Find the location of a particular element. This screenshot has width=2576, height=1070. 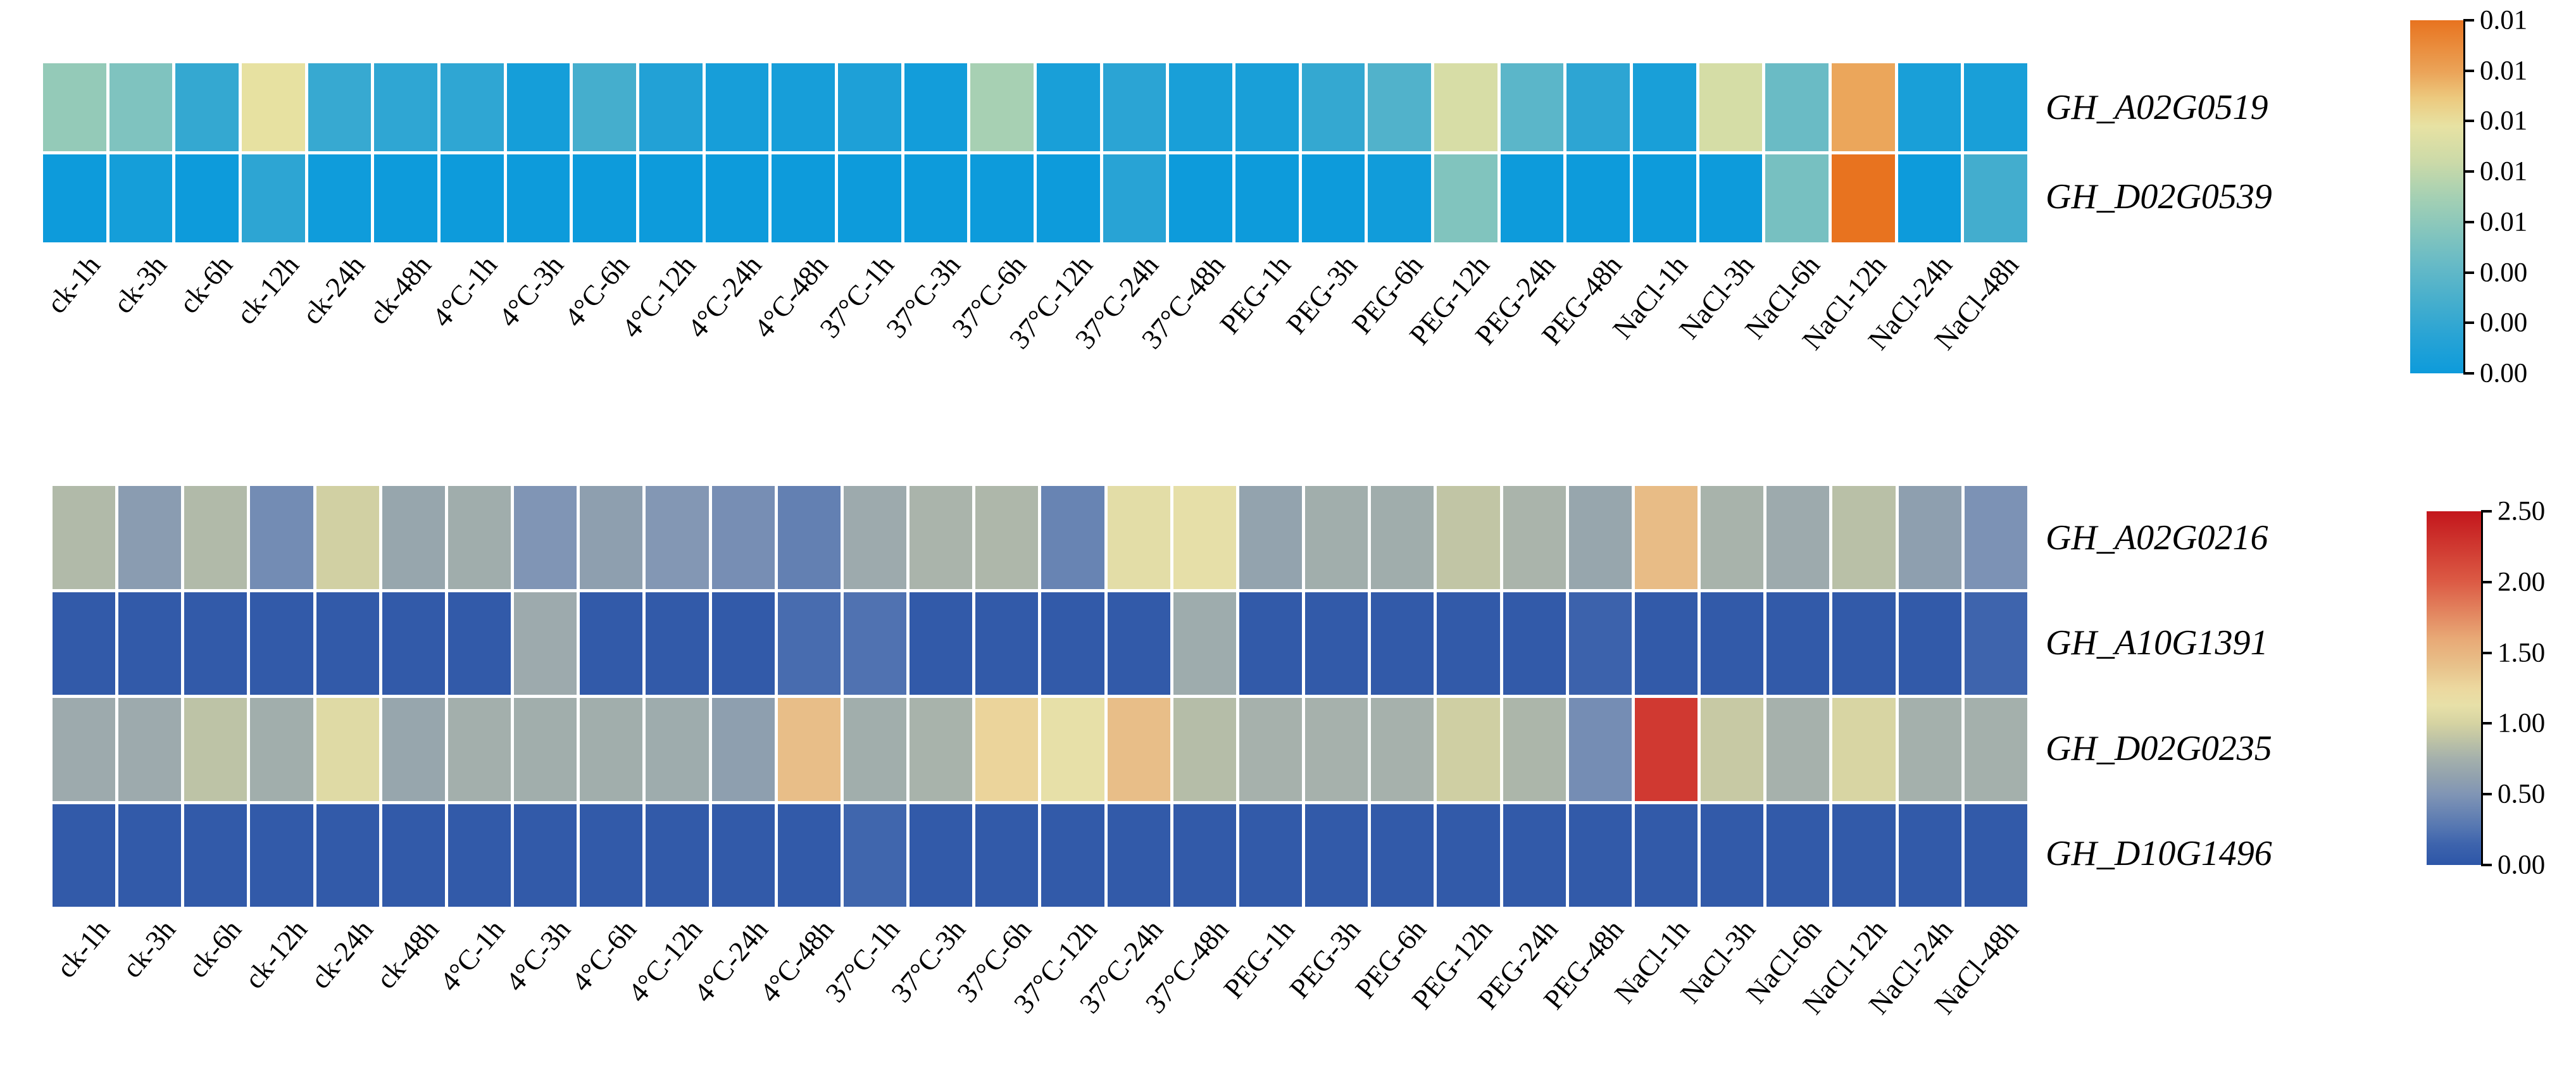

colorbar-tick-label: 2.00 is located at coordinates (2522, 582).